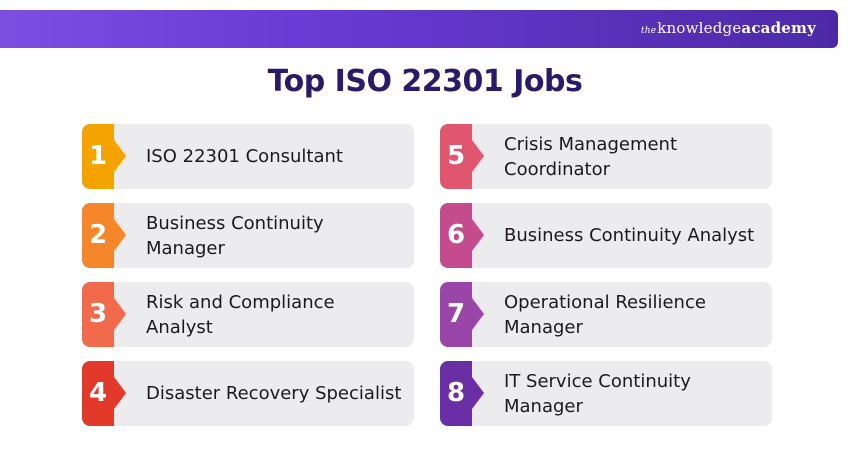 This screenshot has width=850, height=450. What do you see at coordinates (240, 314) in the screenshot?
I see `job-title: Risk and Compliance Analyst` at bounding box center [240, 314].